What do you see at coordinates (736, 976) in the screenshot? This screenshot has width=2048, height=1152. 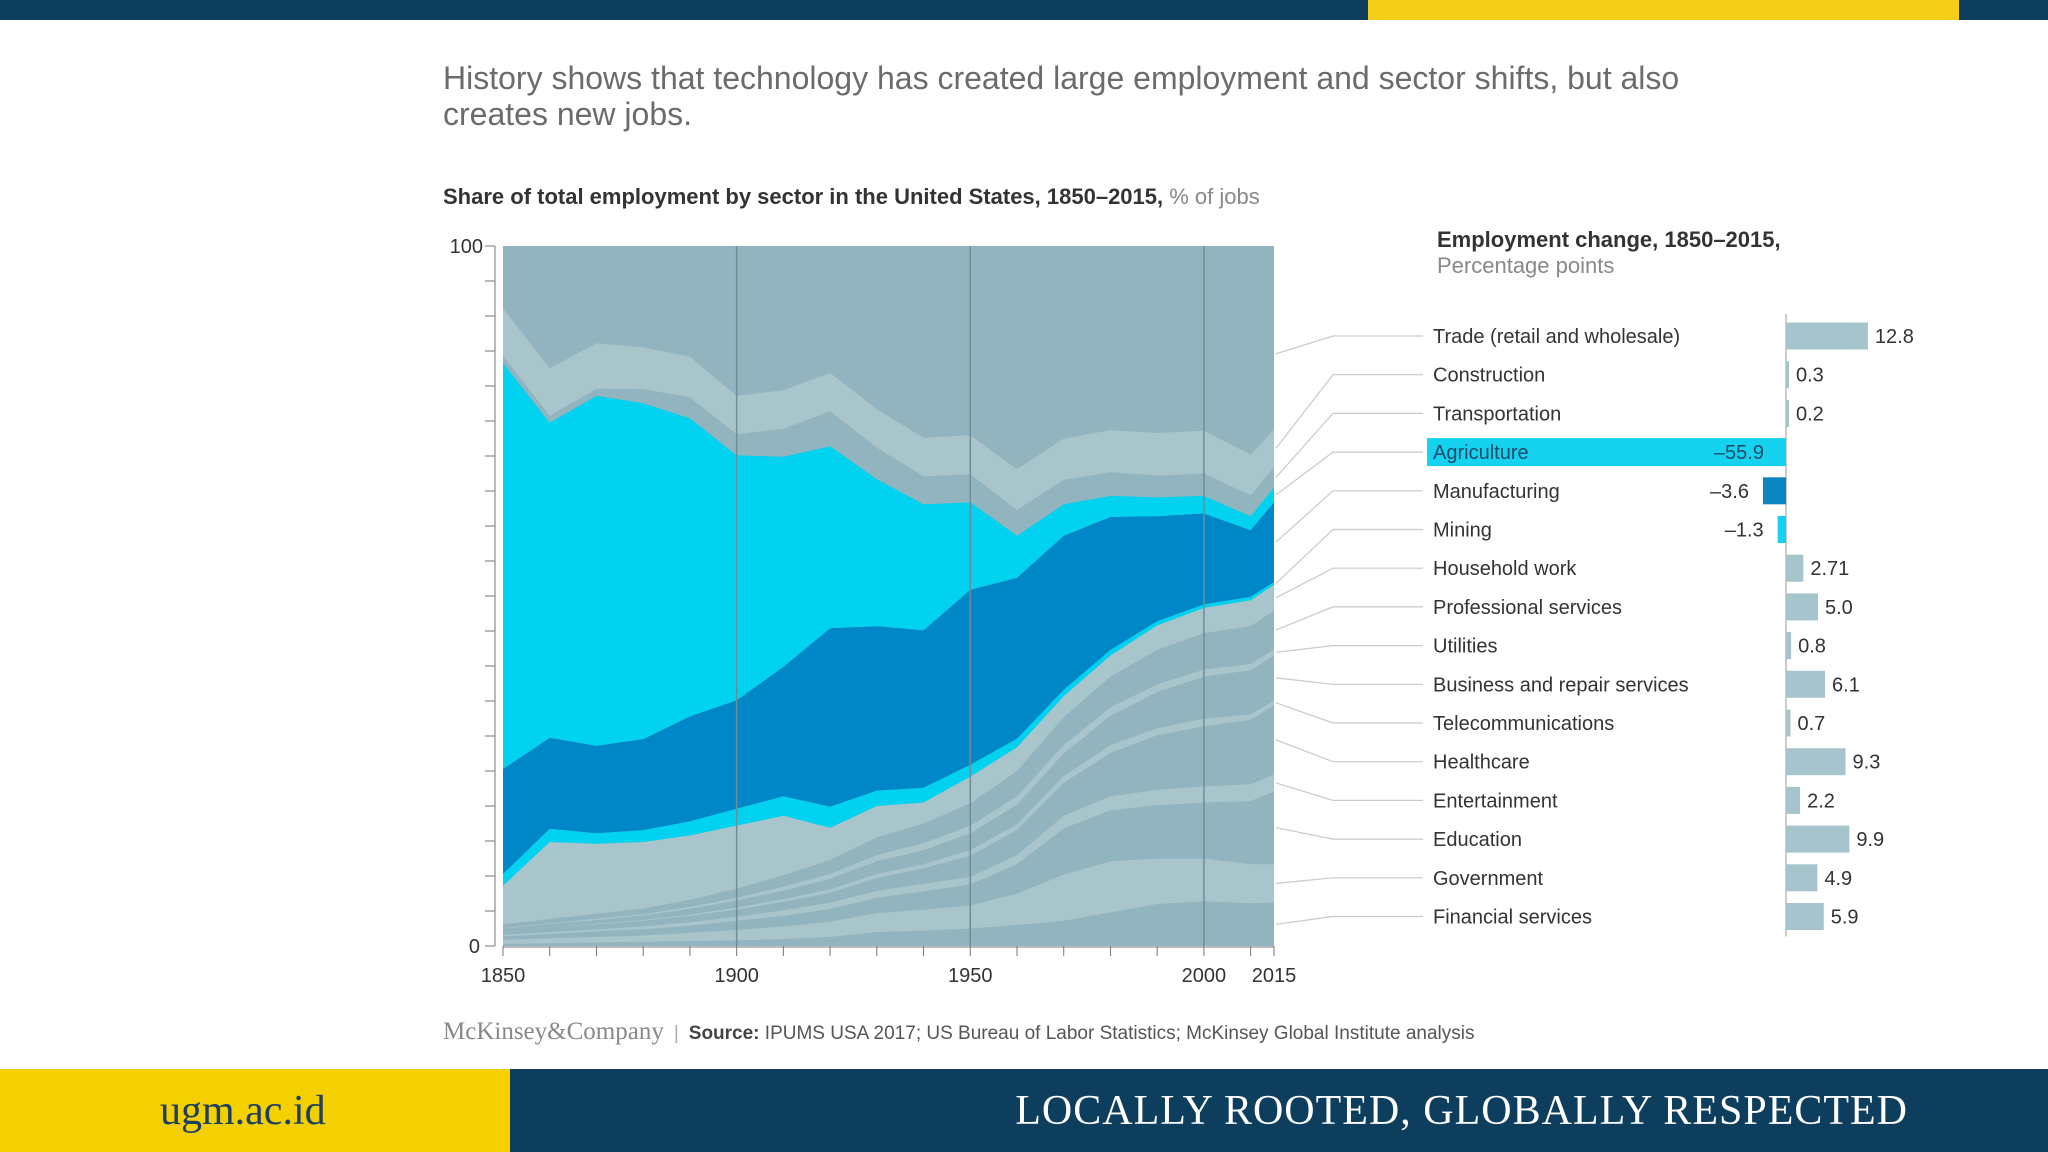 I see `x-tick-label-1900: 1900` at bounding box center [736, 976].